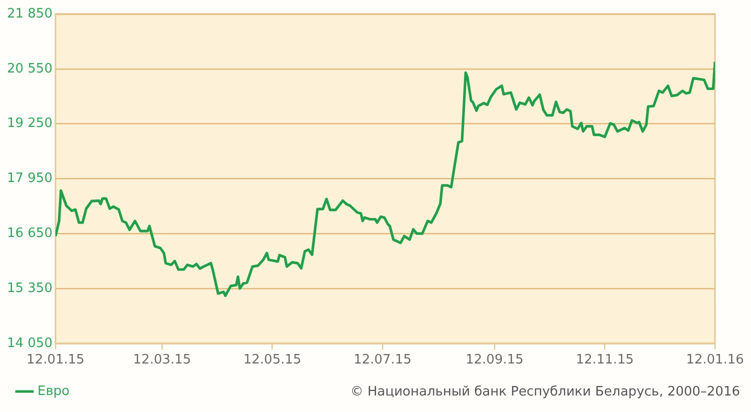  I want to click on x-tick-label: 12.09.15, so click(495, 360).